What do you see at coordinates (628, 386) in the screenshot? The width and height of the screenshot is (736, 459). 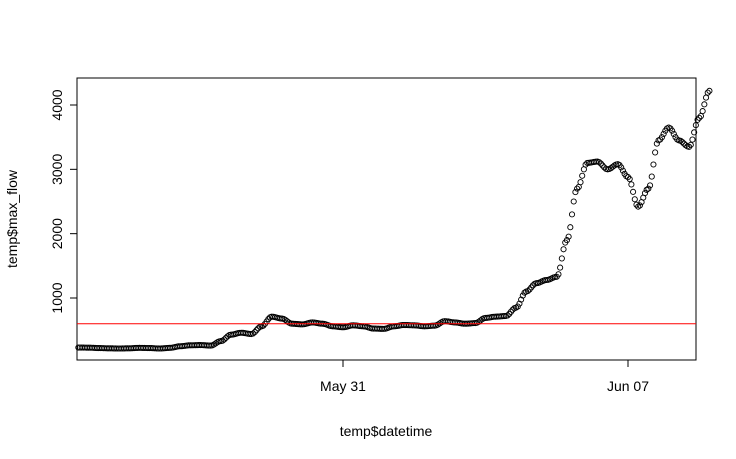 I see `x-tick-label: Jun 07` at bounding box center [628, 386].